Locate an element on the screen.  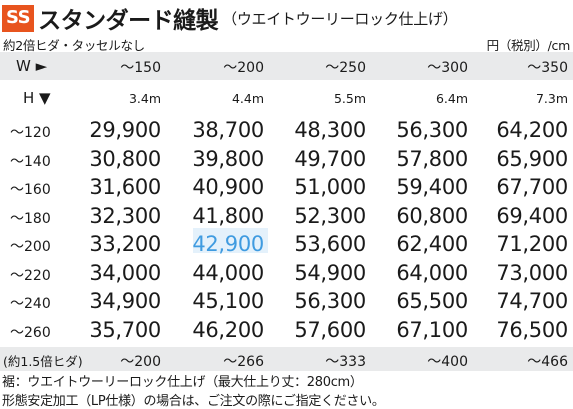
footnote-lp: 形態安定加工（LP仕様）の場合は、ご注文の際にご指定ください。 is located at coordinates (193, 401).